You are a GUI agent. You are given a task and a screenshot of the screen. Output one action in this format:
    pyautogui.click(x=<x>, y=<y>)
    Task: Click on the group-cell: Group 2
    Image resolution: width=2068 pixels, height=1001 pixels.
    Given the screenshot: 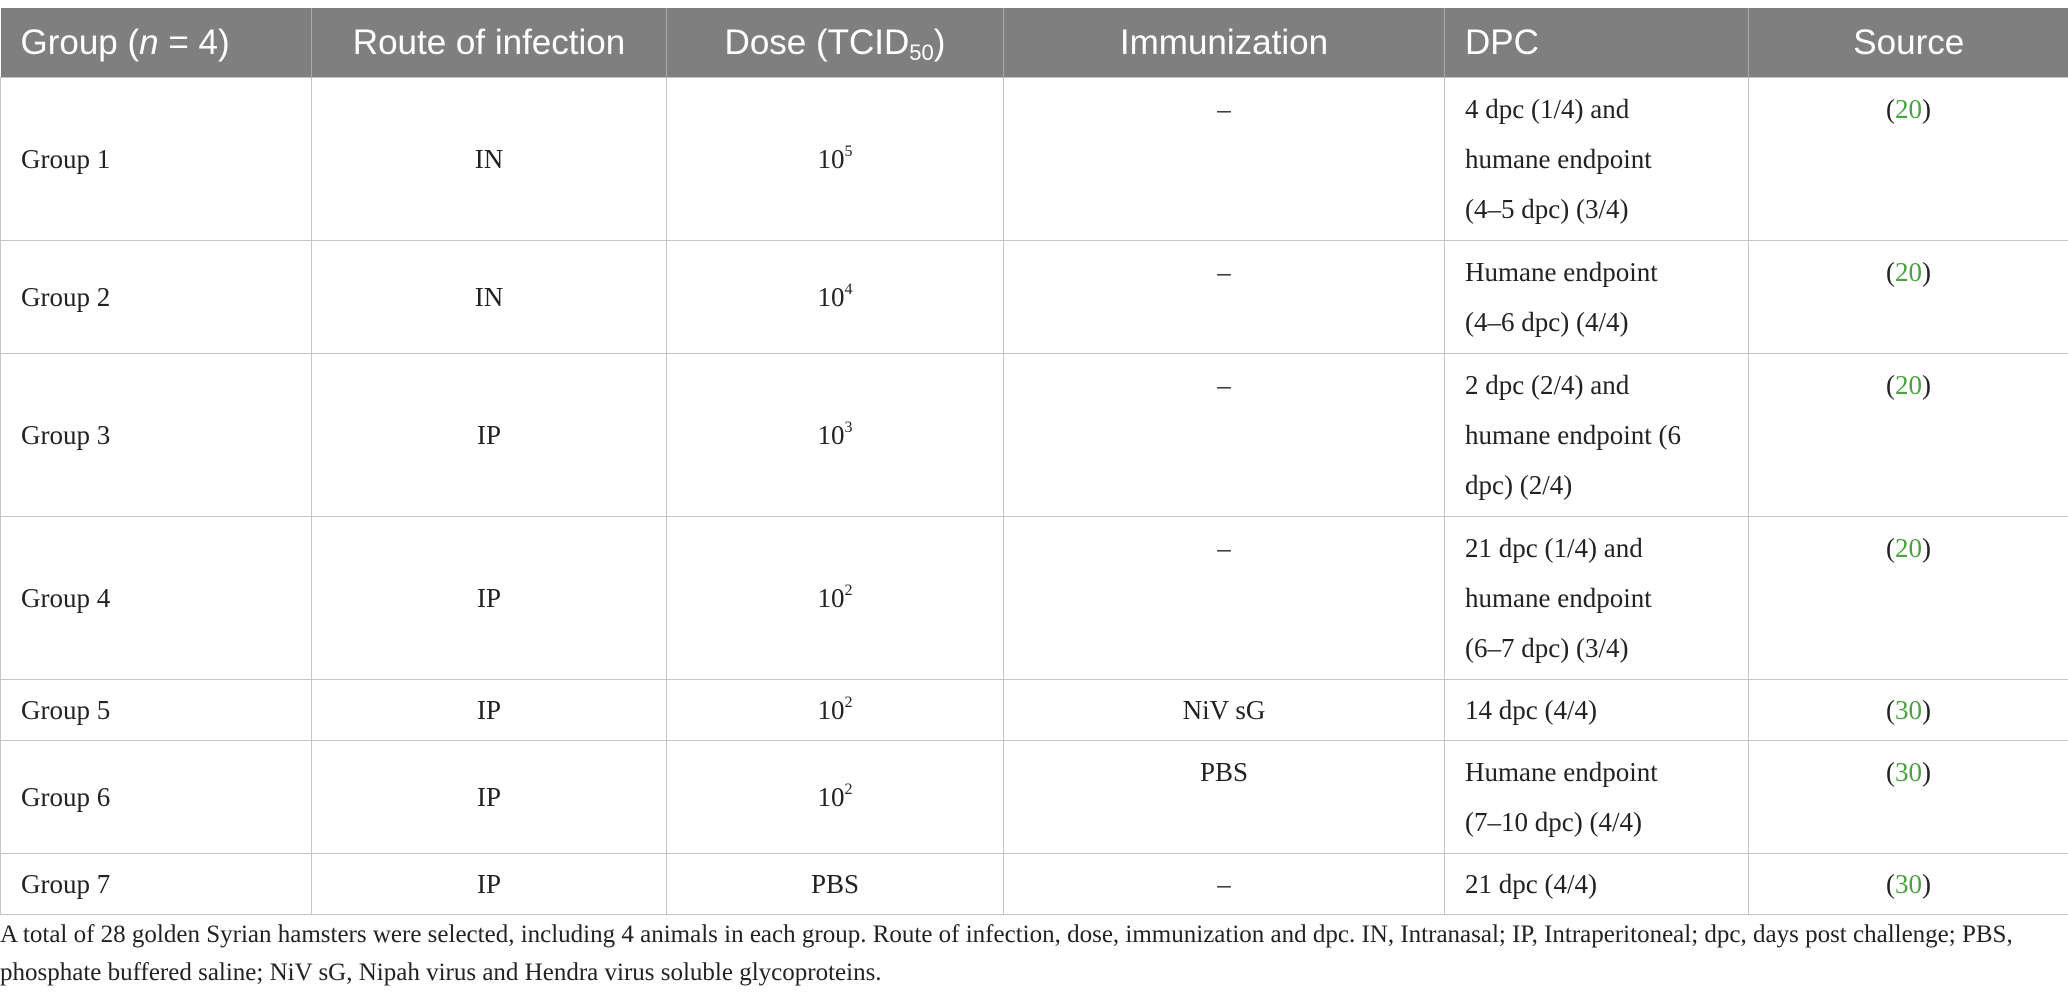 What is the action you would take?
    pyautogui.click(x=156, y=297)
    